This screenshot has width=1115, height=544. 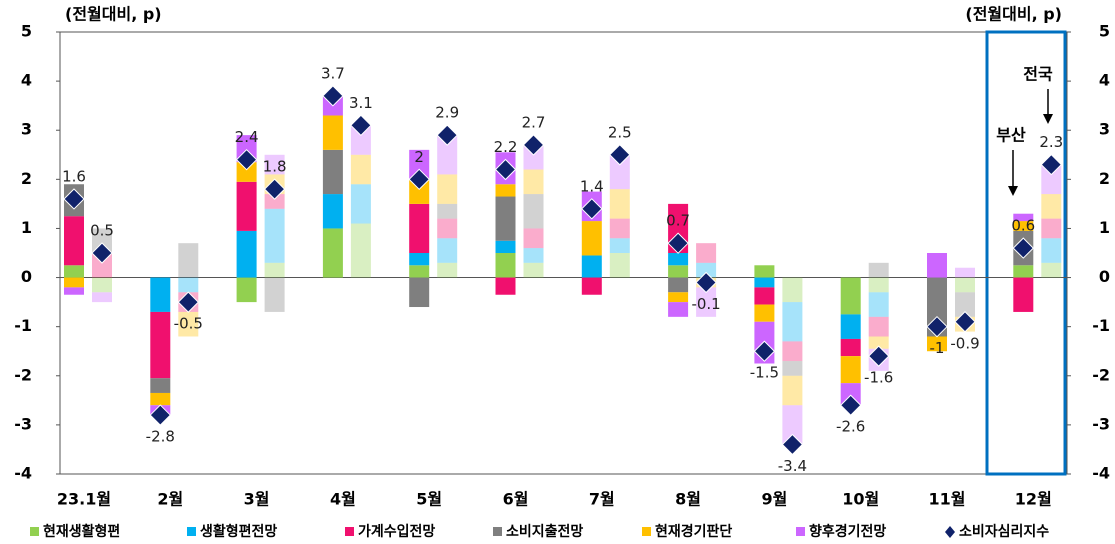 I want to click on data-label: 0.5, so click(x=102, y=231).